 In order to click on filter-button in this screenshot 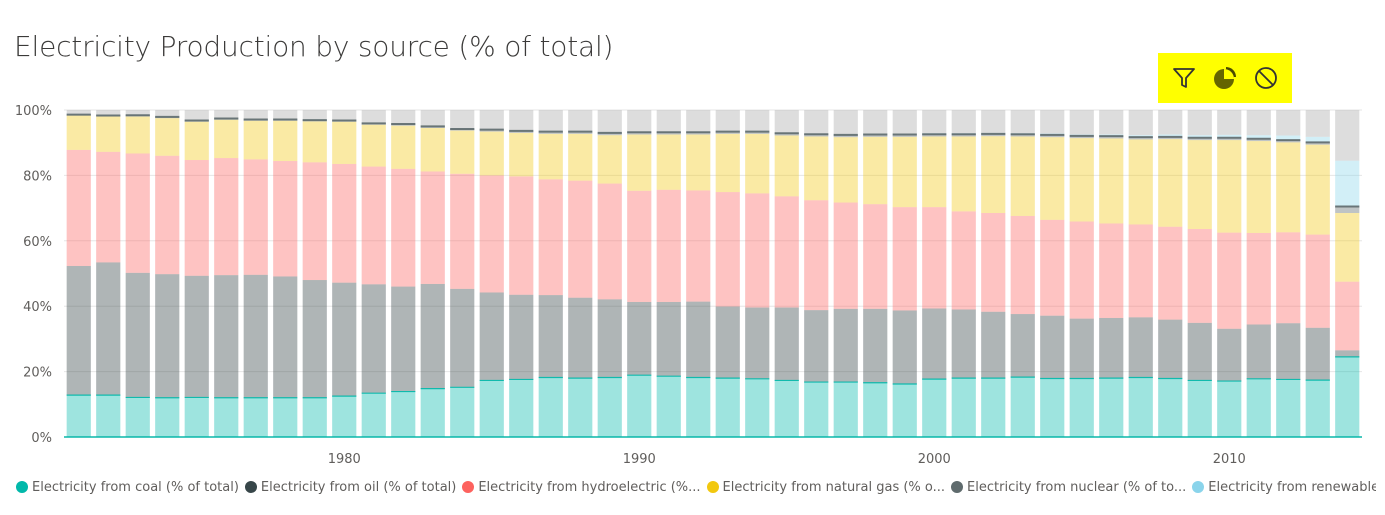, I will do `click(1184, 78)`.